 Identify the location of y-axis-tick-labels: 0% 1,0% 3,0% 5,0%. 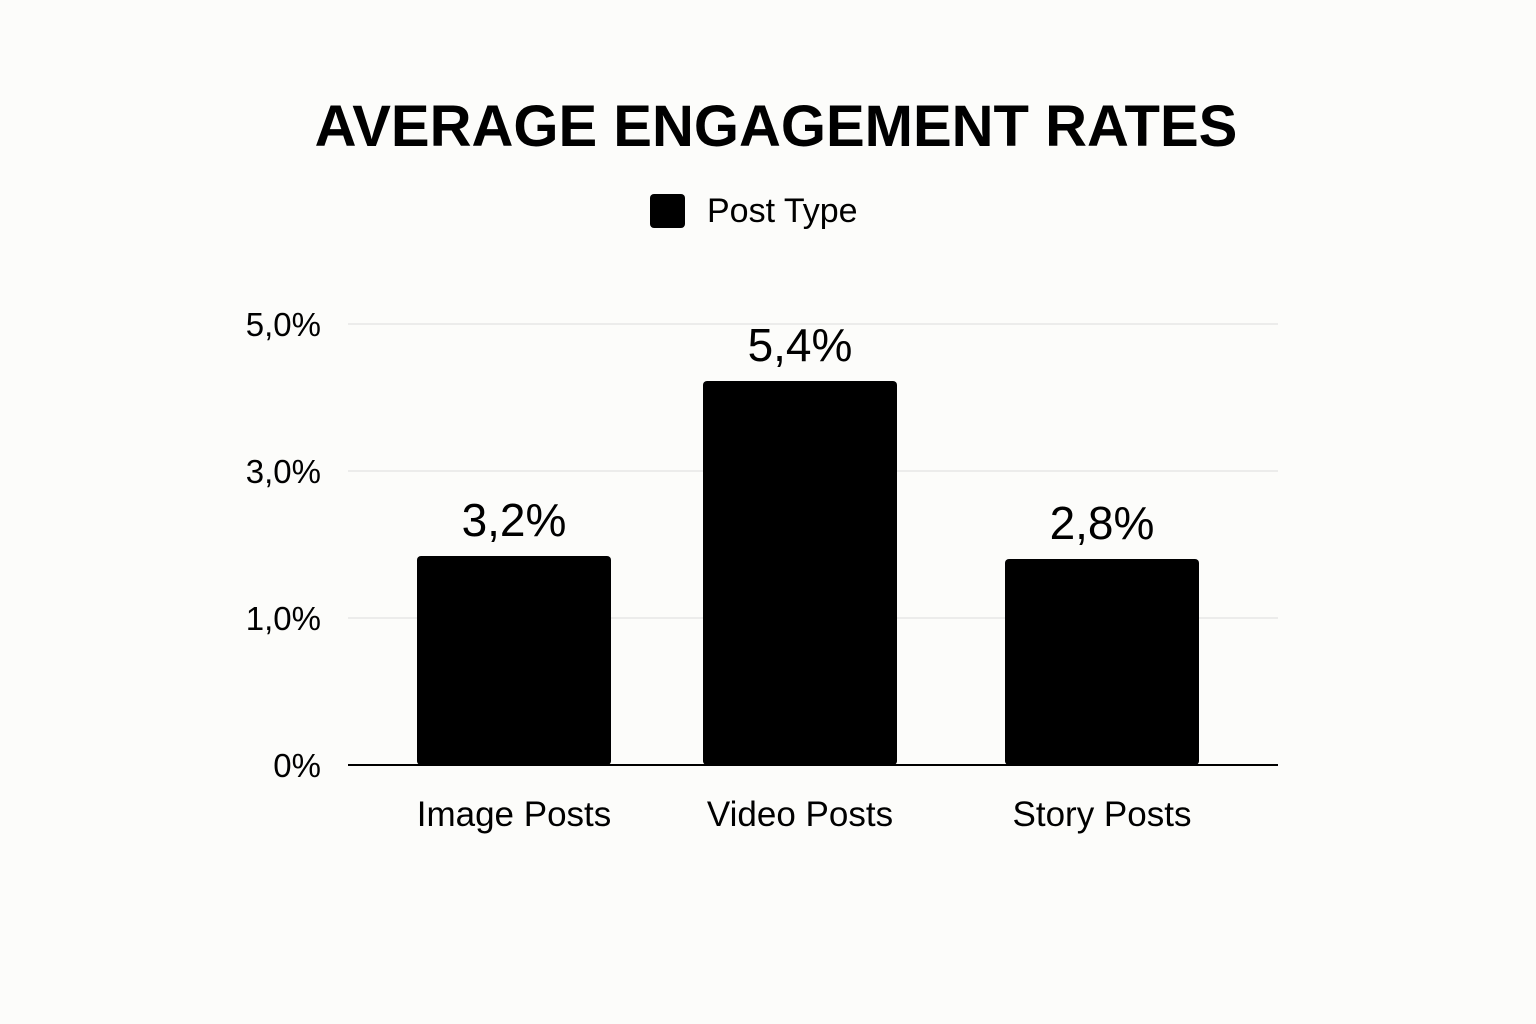
(283, 545).